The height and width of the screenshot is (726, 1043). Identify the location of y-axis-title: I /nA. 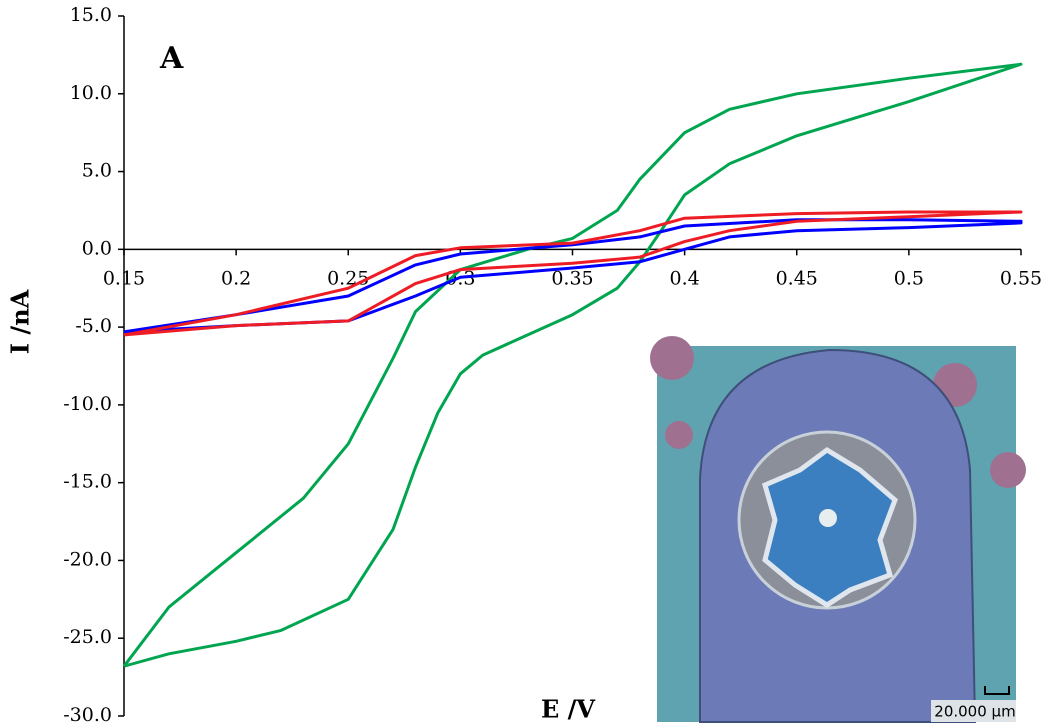
(20, 321).